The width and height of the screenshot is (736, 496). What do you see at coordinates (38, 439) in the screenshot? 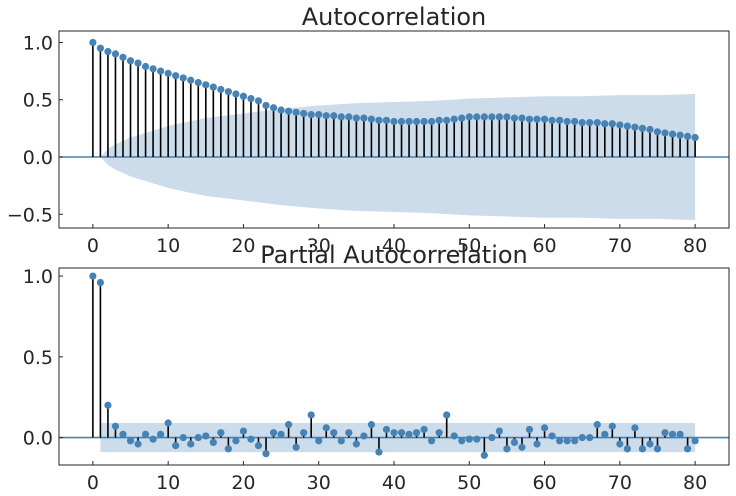
I see `y-tick-label: 0.0` at bounding box center [38, 439].